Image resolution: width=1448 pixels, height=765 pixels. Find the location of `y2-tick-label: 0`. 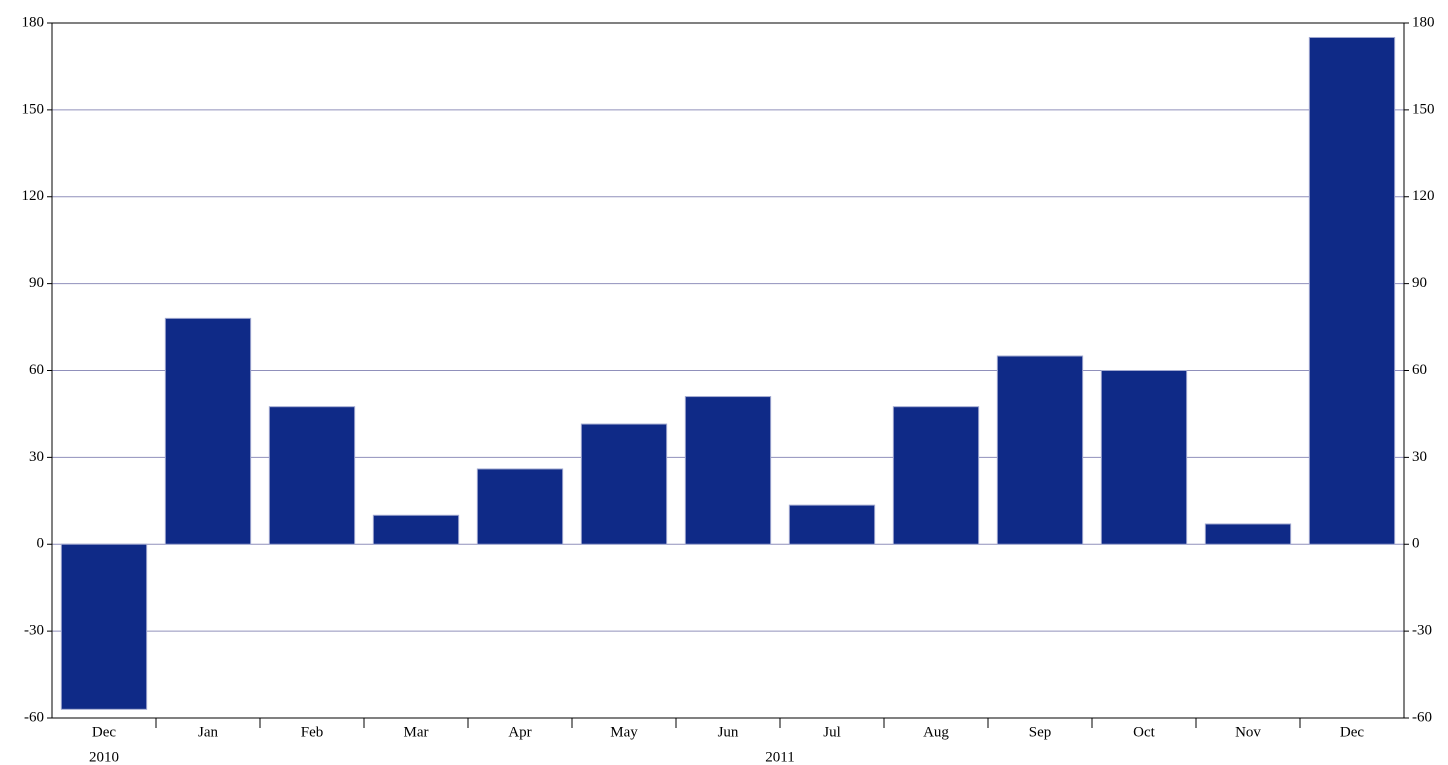

y2-tick-label: 0 is located at coordinates (1416, 544).